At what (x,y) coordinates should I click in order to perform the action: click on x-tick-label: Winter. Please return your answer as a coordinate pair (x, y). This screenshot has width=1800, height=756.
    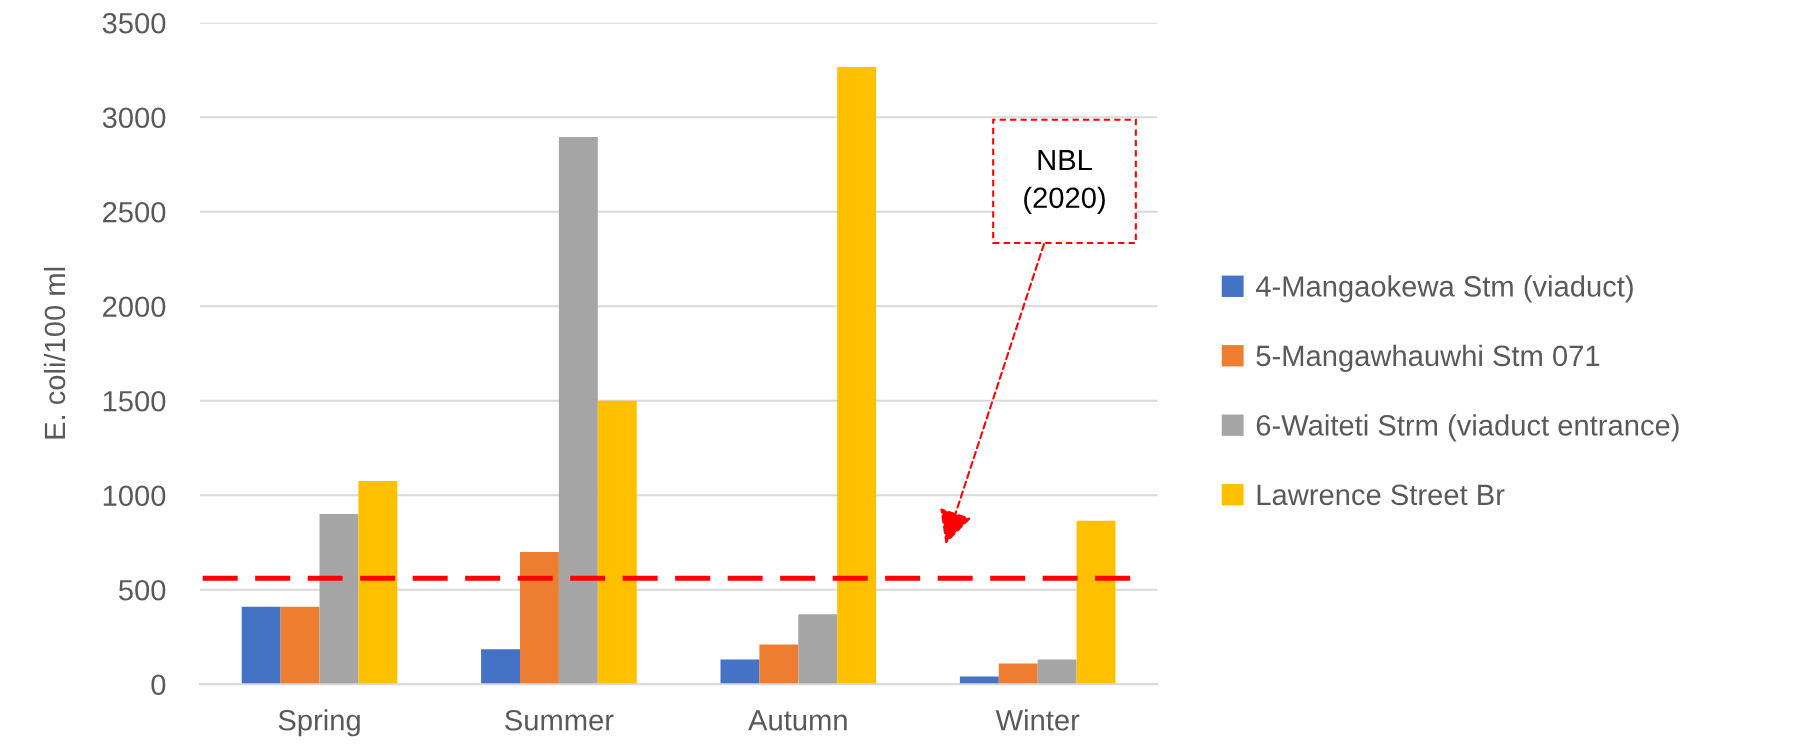
    Looking at the image, I should click on (1037, 720).